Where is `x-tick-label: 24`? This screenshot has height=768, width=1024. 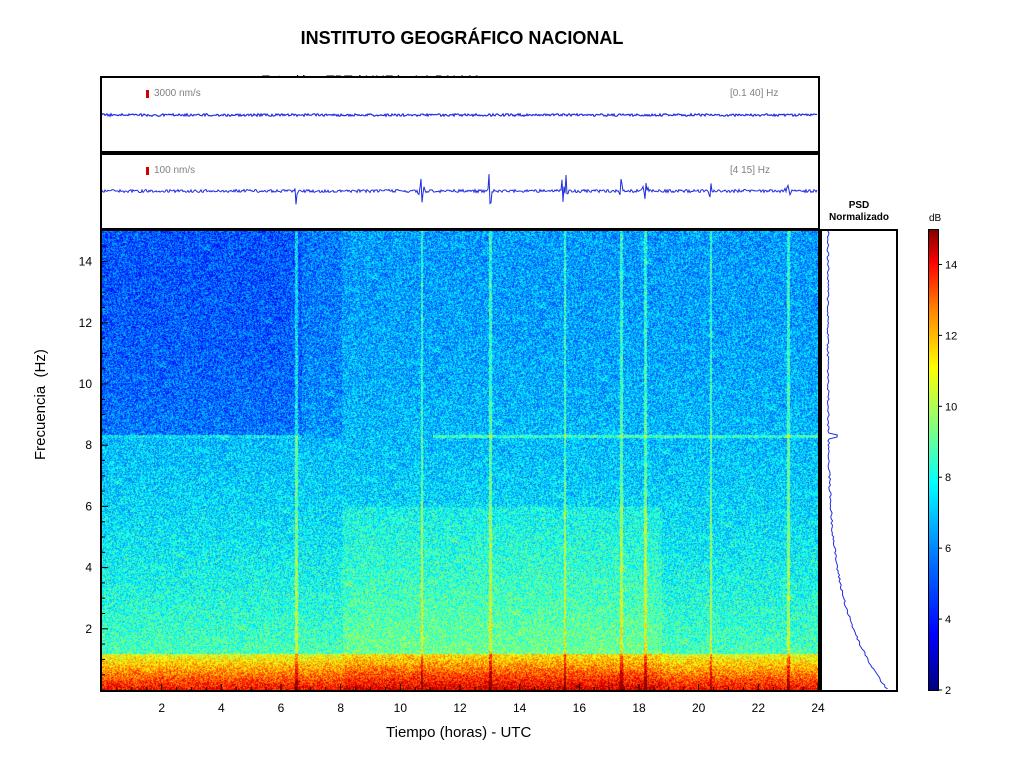 x-tick-label: 24 is located at coordinates (818, 708).